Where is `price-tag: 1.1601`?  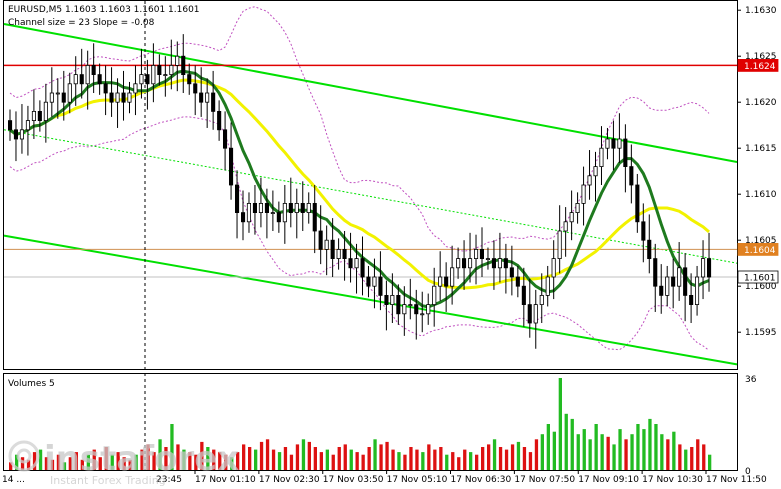 price-tag: 1.1601 is located at coordinates (758, 277).